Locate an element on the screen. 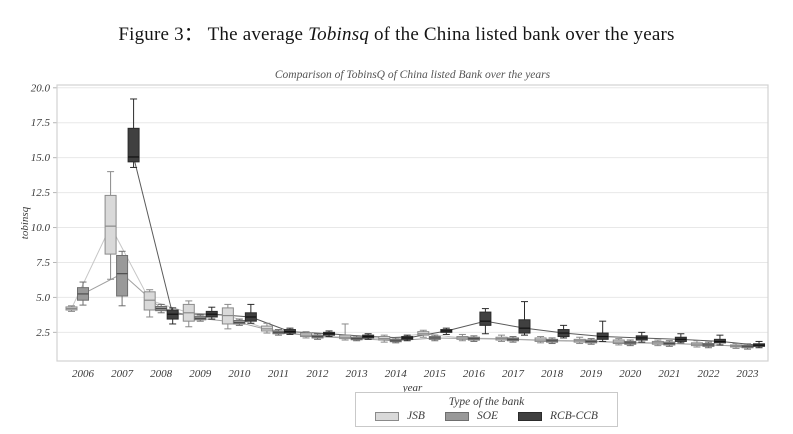  legend-label-soe: SOE is located at coordinates (487, 415).